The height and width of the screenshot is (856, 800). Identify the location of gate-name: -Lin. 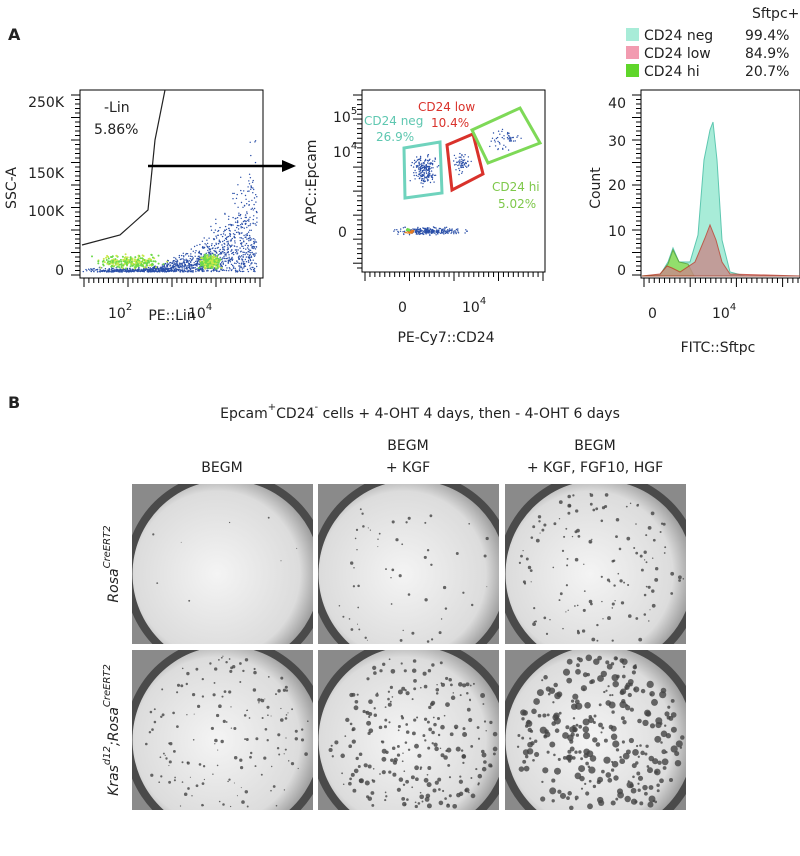
(117, 108).